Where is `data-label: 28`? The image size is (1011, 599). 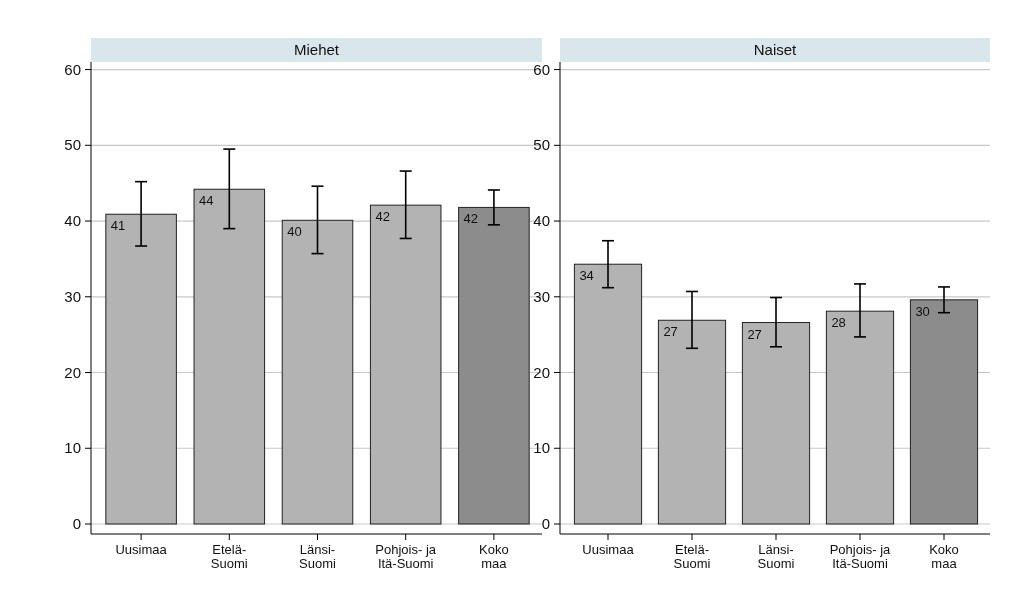
data-label: 28 is located at coordinates (838, 323).